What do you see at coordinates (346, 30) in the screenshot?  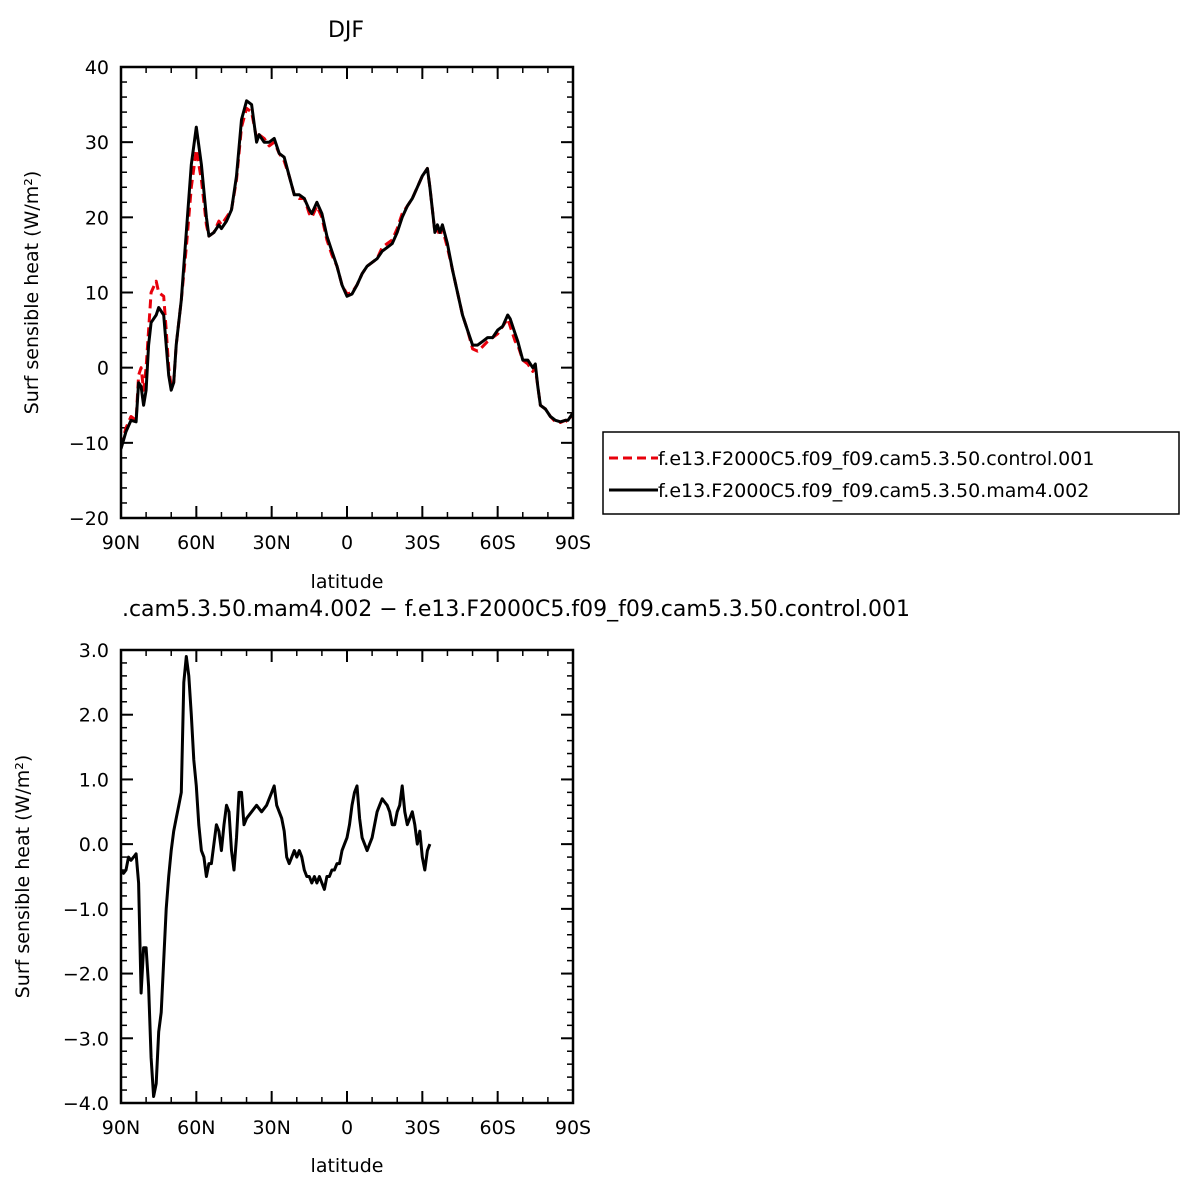 I see `chart1-title: DJF` at bounding box center [346, 30].